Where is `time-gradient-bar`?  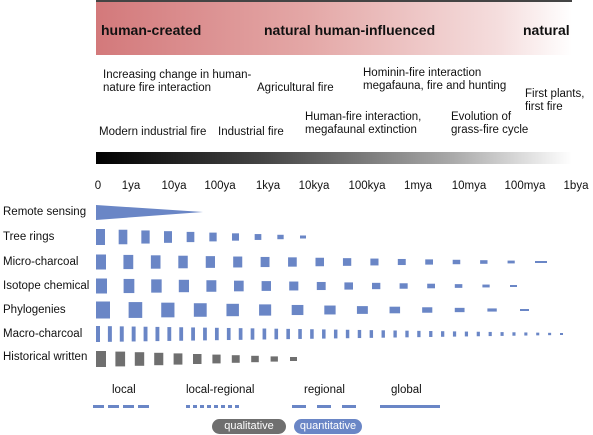
time-gradient-bar is located at coordinates (334, 158).